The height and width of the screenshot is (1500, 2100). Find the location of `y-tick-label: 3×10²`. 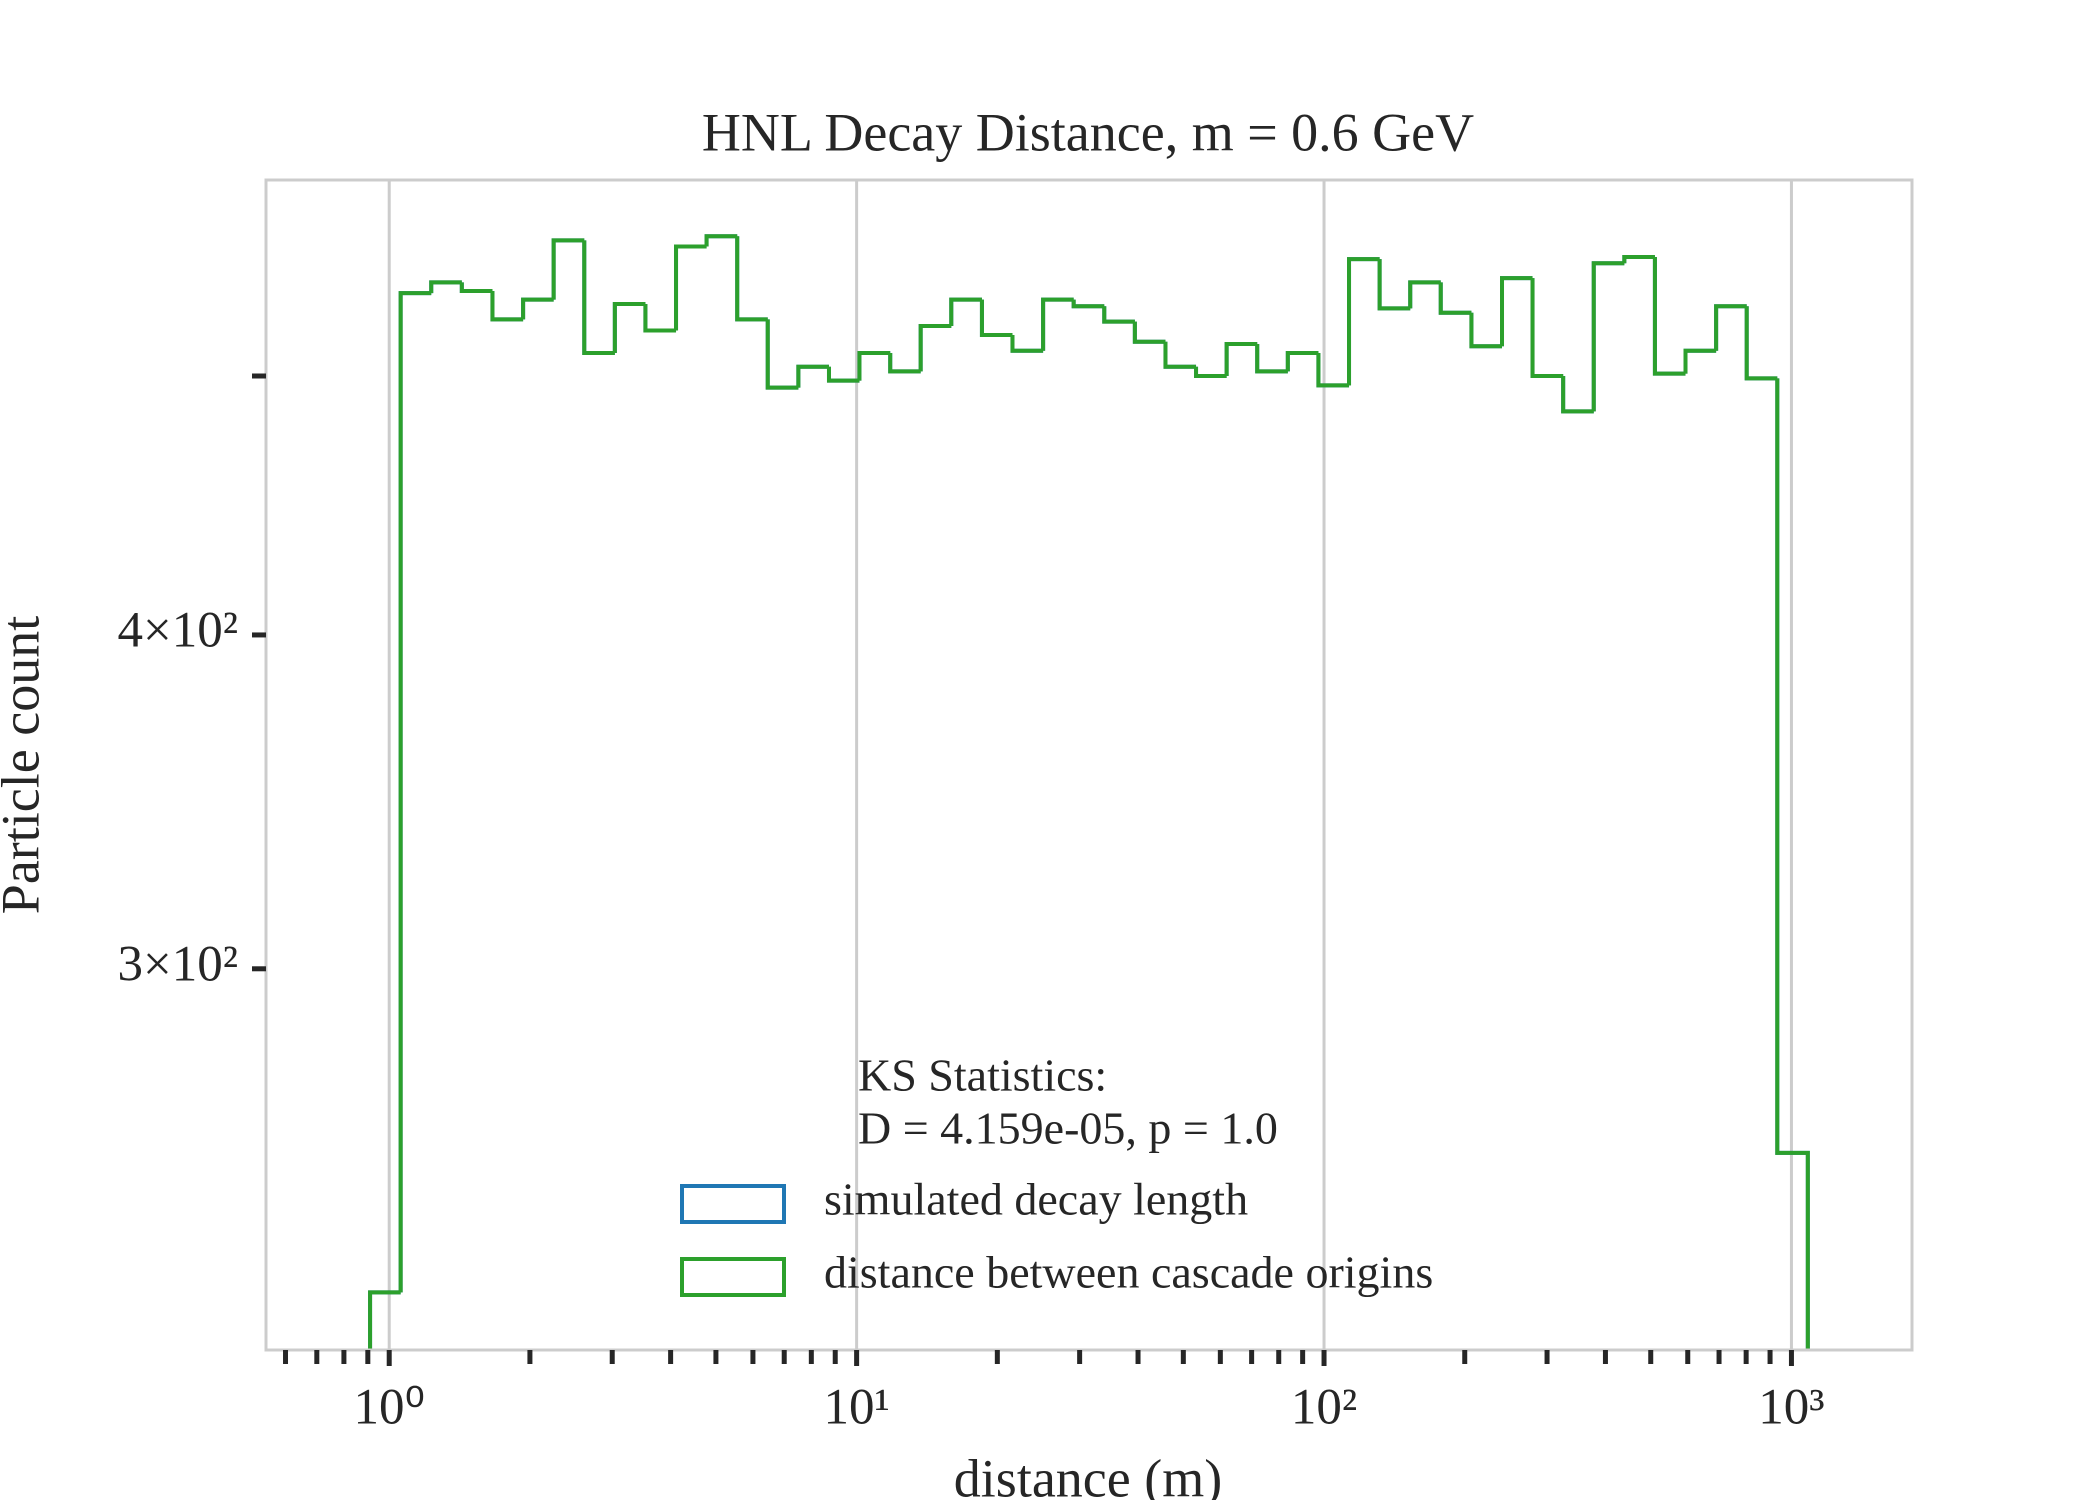

y-tick-label: 3×10² is located at coordinates (177, 964).